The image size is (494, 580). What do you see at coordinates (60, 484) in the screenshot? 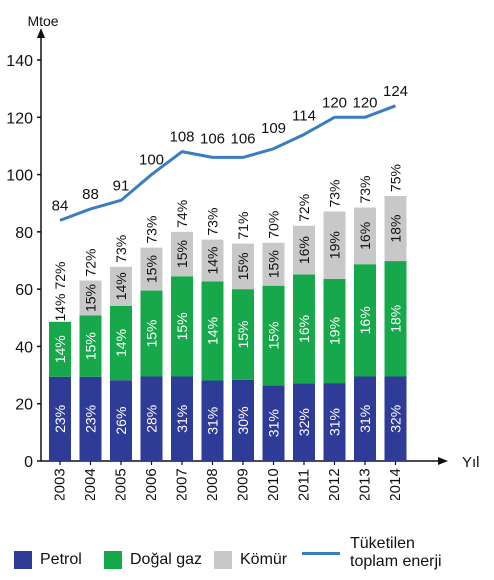
I see `x-tick-label: 2003` at bounding box center [60, 484].